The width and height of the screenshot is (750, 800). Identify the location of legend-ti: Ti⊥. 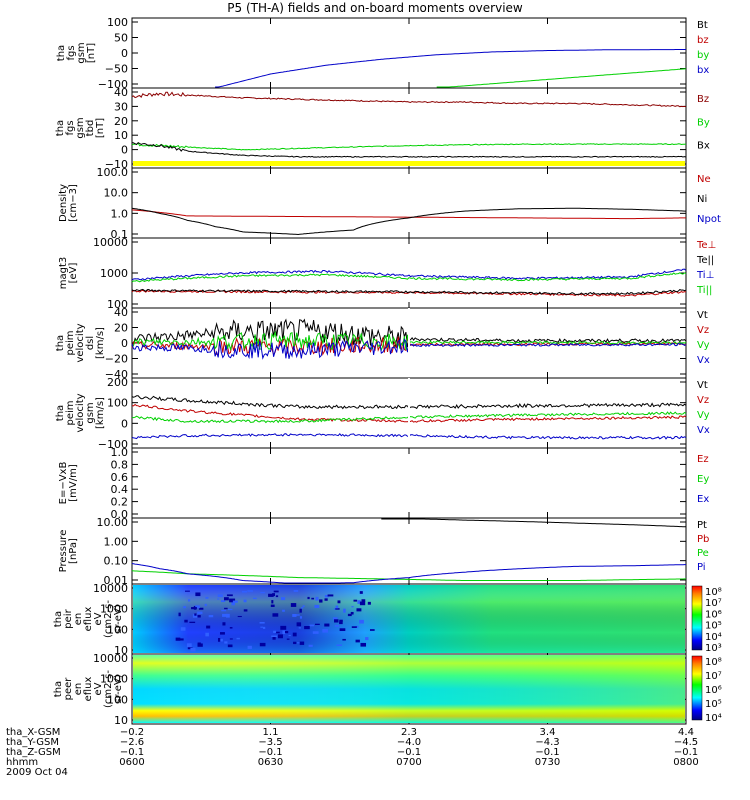
(705, 275).